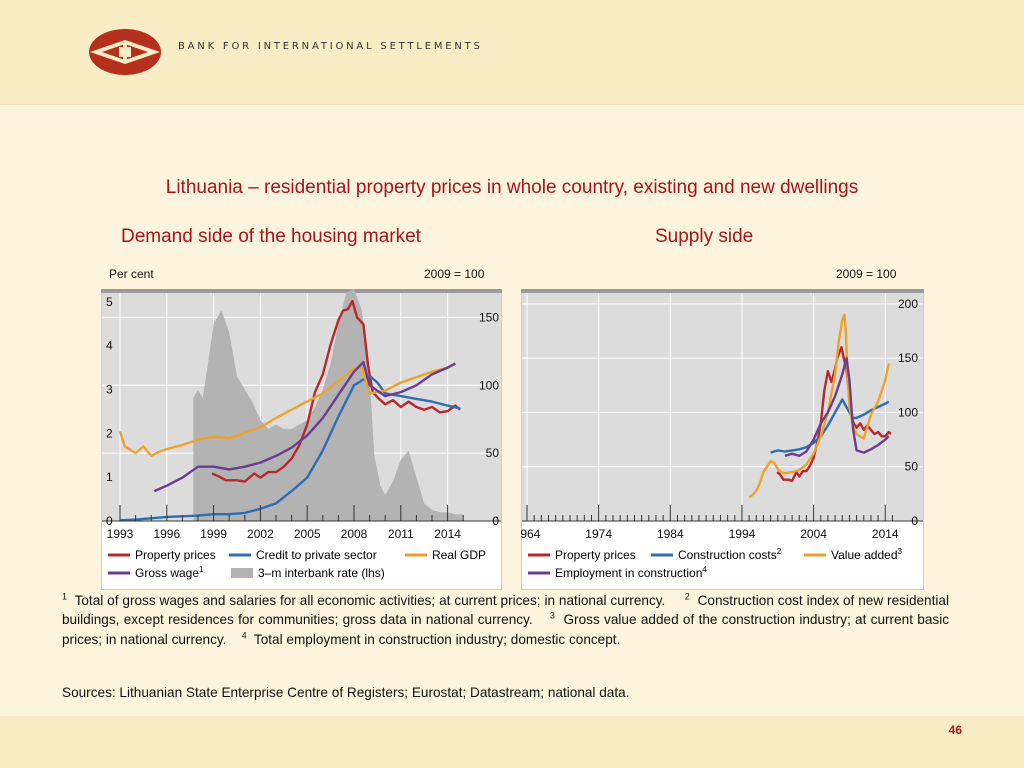 This screenshot has width=1024, height=768. I want to click on series-line-construction-costs, so click(830, 426).